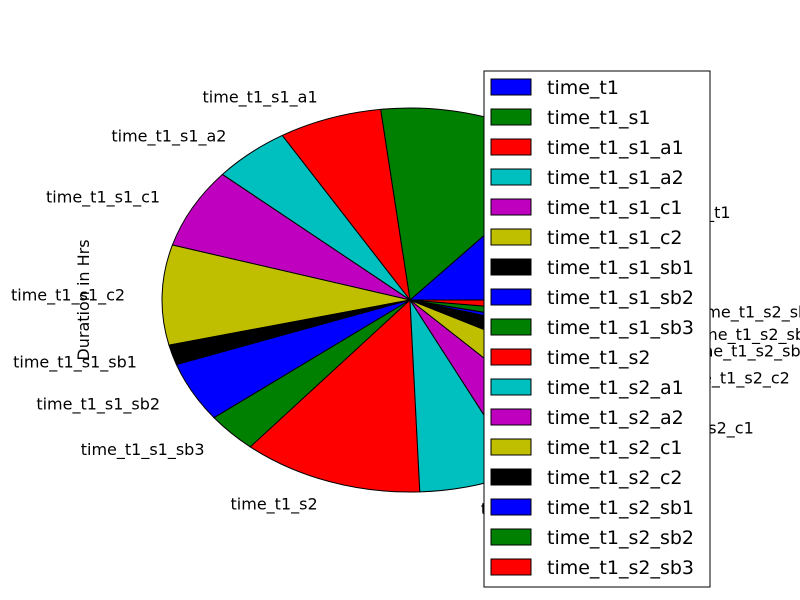 The image size is (800, 600). Describe the element at coordinates (615, 208) in the screenshot. I see `legend-entry-time-t1-s1-c1: time_t1_s1_c1` at that location.